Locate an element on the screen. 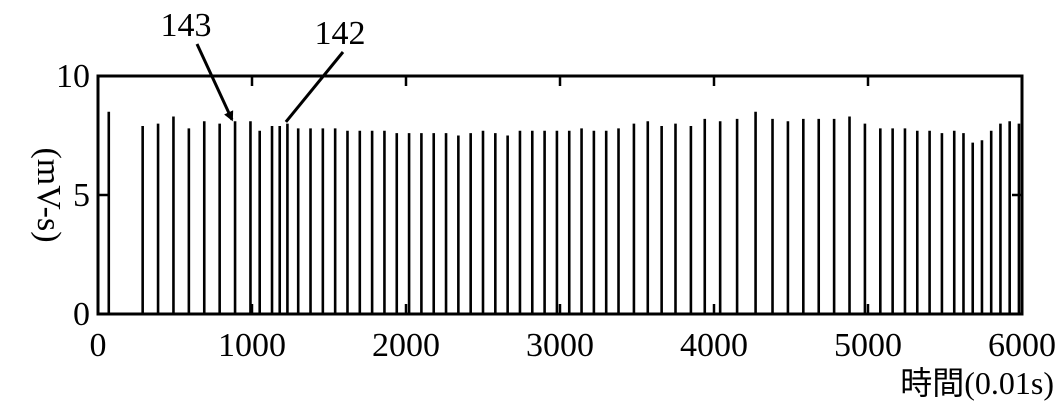  x-tick-label: 1000 is located at coordinates (252, 345).